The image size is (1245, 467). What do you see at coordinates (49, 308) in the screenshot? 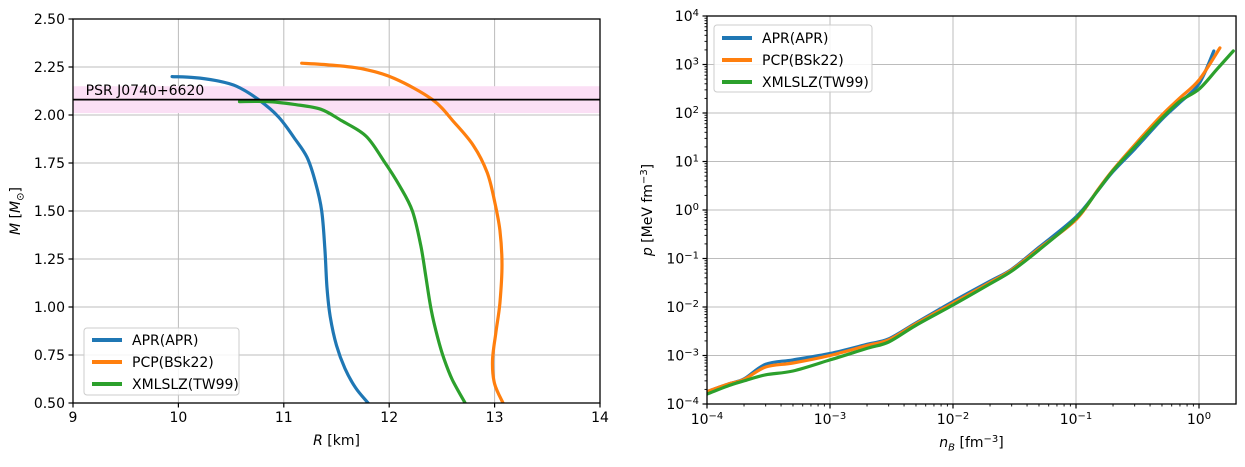
I see `y-tick-label: 1.00` at bounding box center [49, 308].